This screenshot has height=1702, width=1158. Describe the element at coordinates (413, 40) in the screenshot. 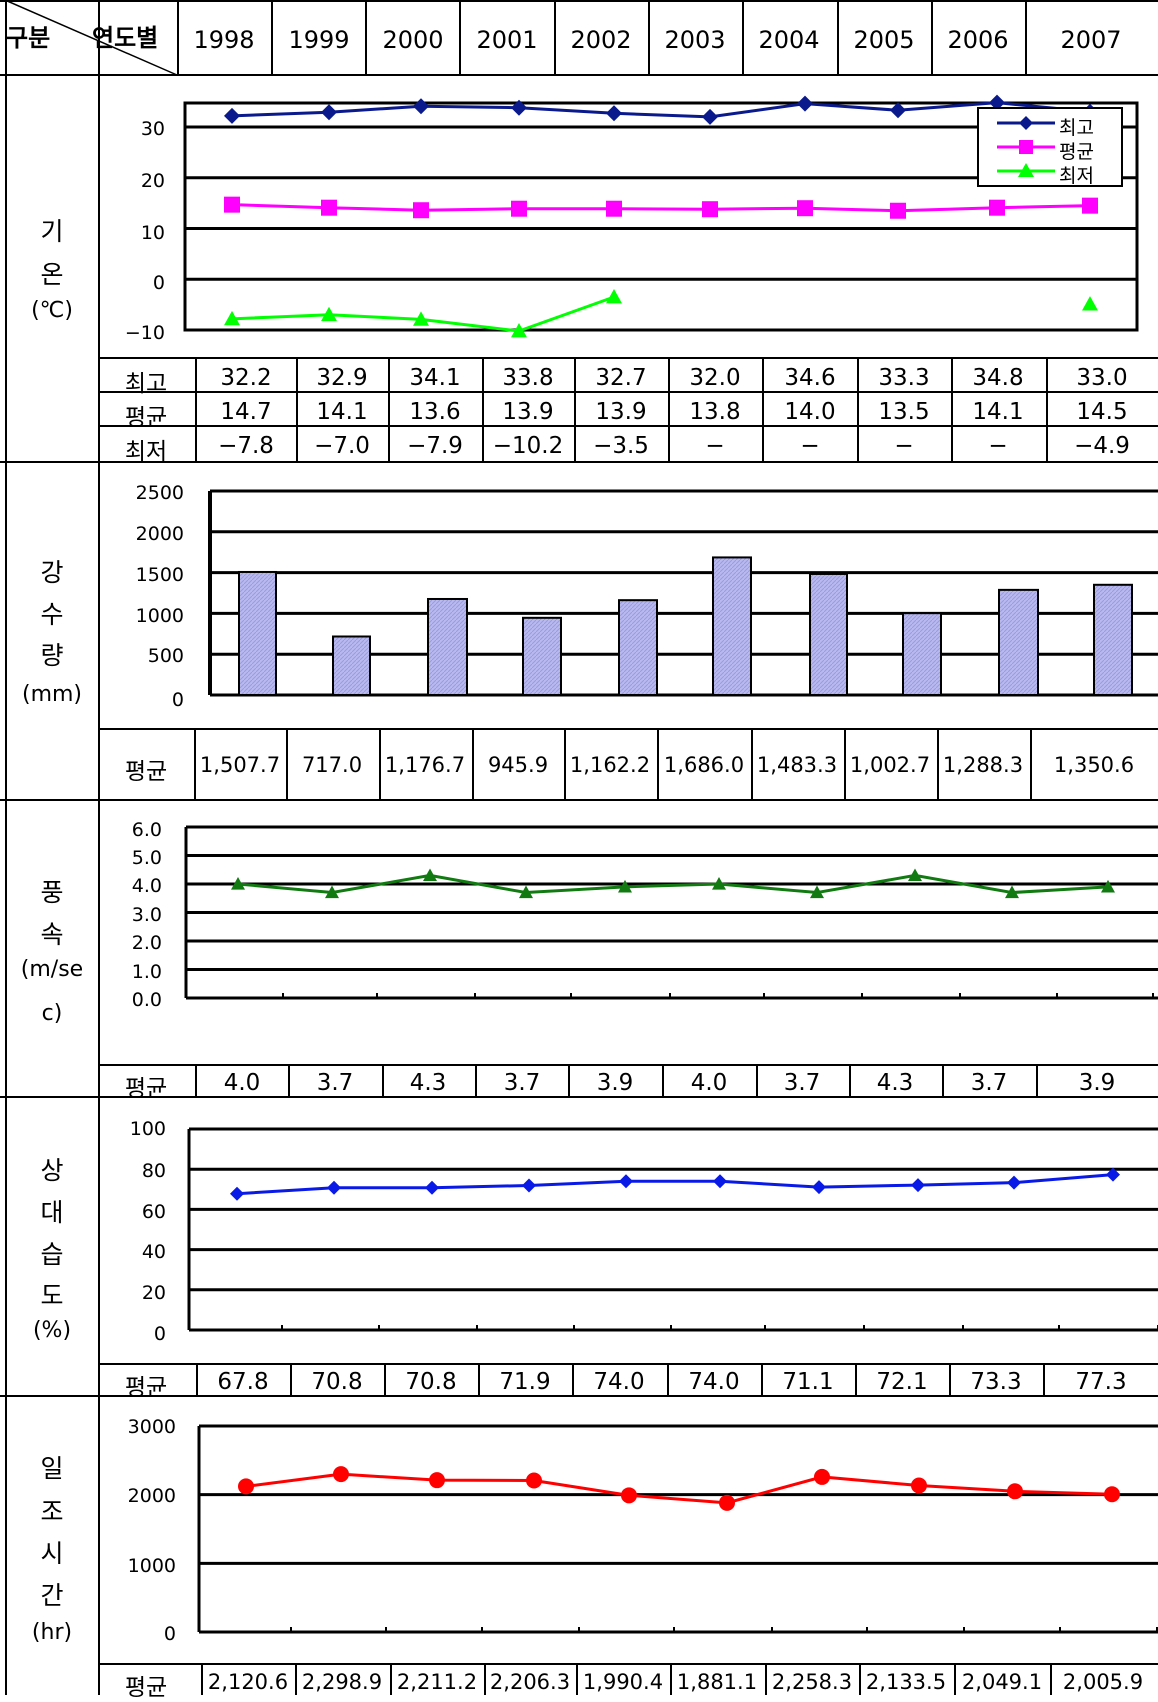

I see `year-header: 2000` at that location.